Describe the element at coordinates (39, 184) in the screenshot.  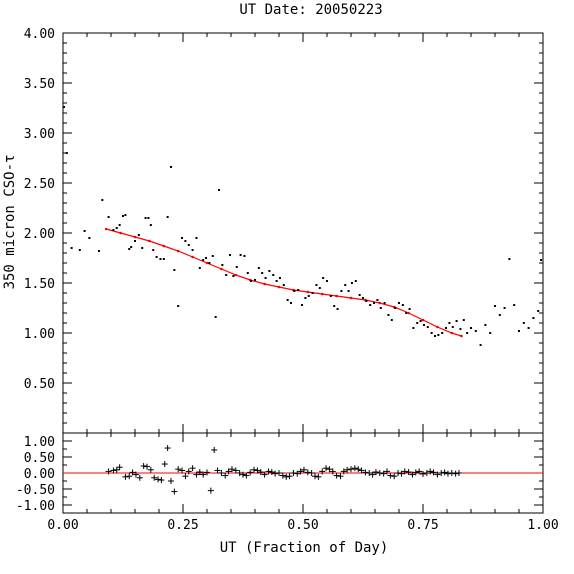
I see `tau-ytick-label: 2.50` at that location.